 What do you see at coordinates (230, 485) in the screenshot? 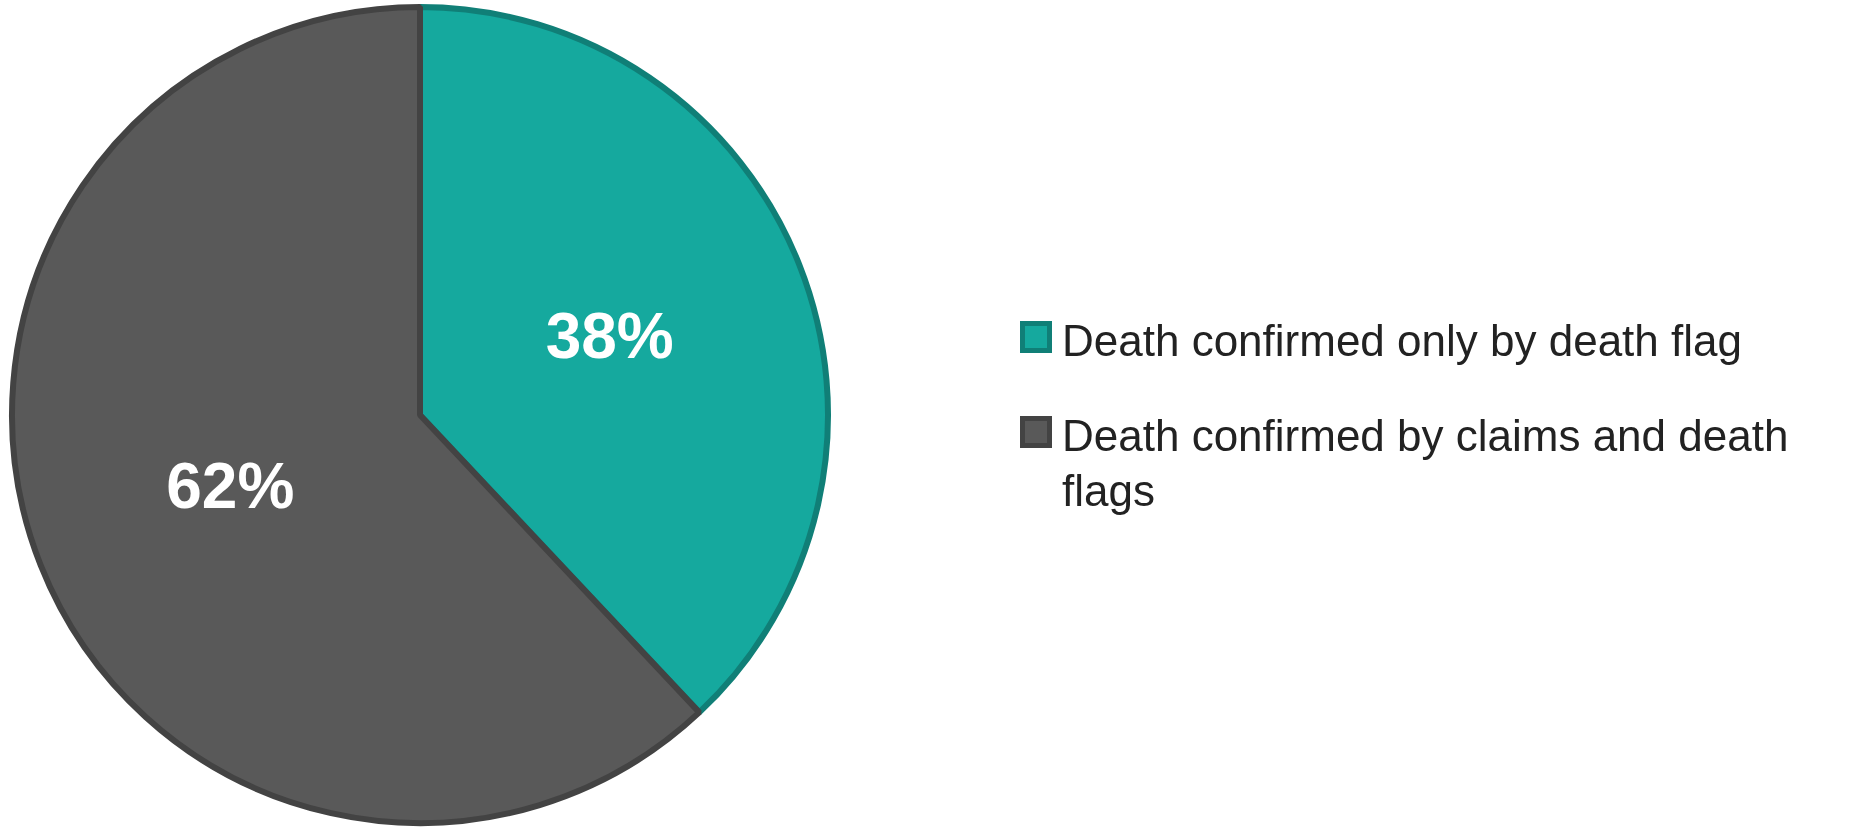
I see `data-label: 62%` at bounding box center [230, 485].